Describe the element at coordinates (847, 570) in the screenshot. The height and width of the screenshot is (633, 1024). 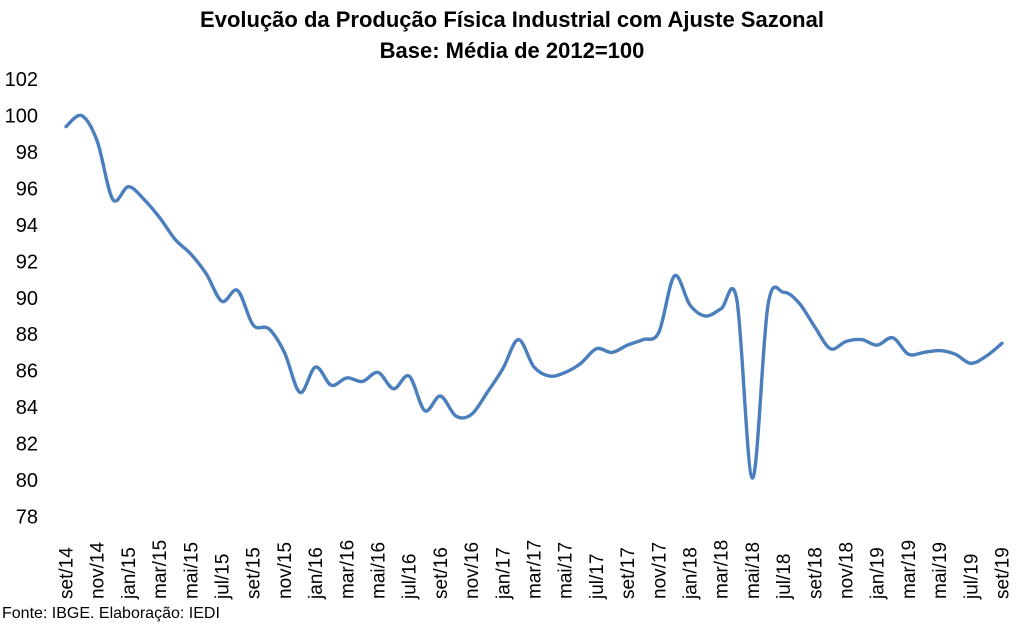
I see `x-axis-label: nov/18` at that location.